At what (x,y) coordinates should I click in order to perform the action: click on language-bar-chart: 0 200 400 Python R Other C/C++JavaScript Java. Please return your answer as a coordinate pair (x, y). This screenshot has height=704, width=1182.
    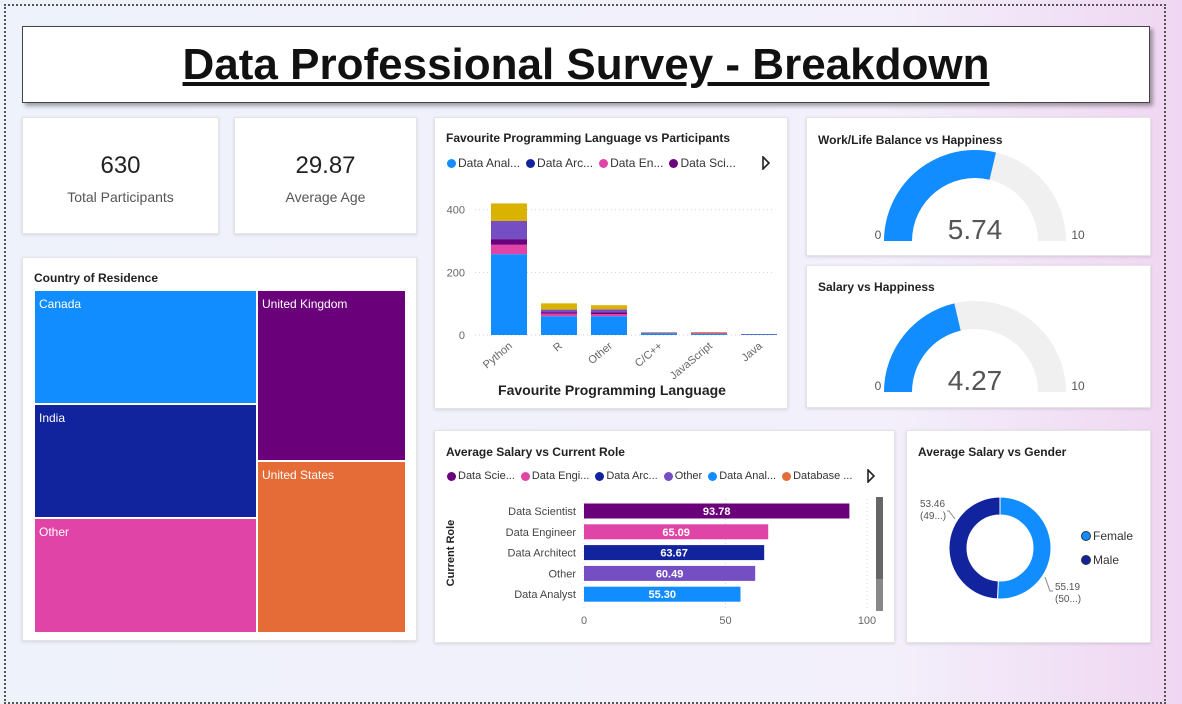
    Looking at the image, I should click on (612, 264).